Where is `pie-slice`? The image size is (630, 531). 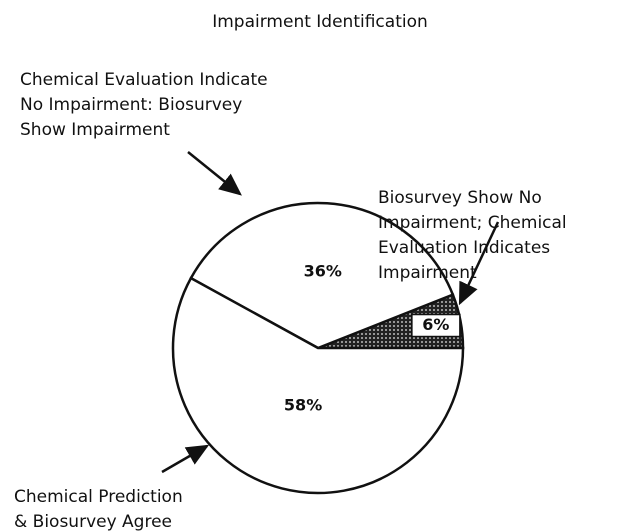 pie-slice is located at coordinates (322, 275).